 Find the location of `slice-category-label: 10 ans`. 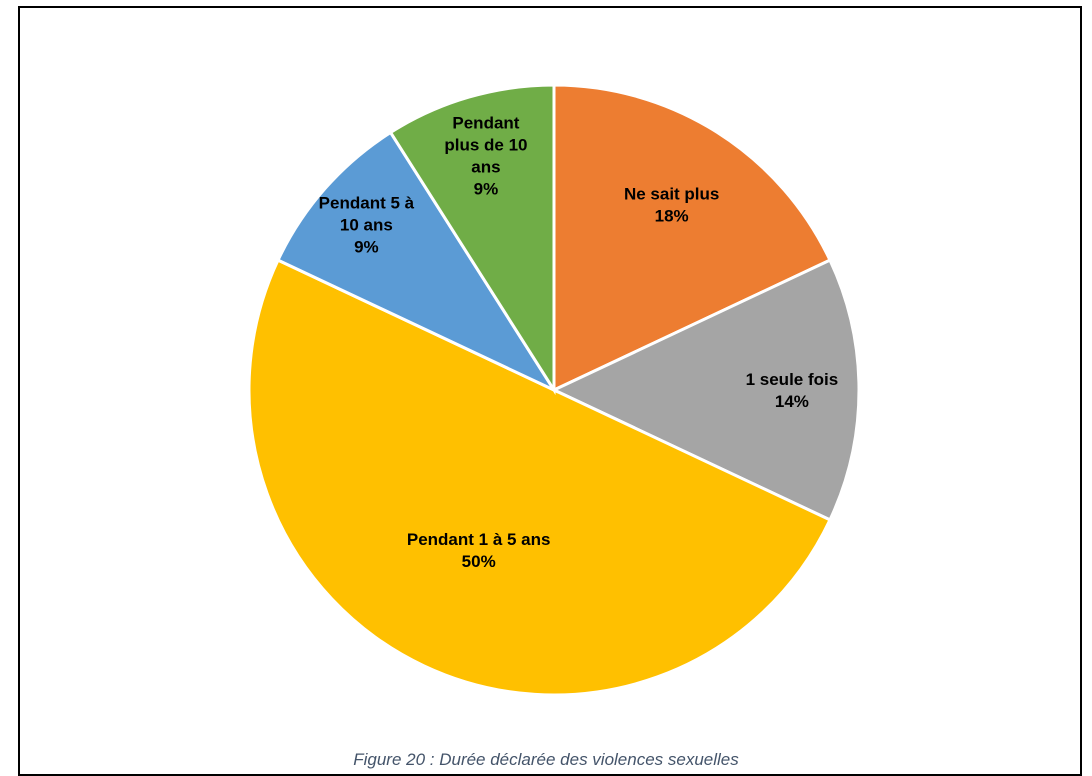

slice-category-label: 10 ans is located at coordinates (366, 225).